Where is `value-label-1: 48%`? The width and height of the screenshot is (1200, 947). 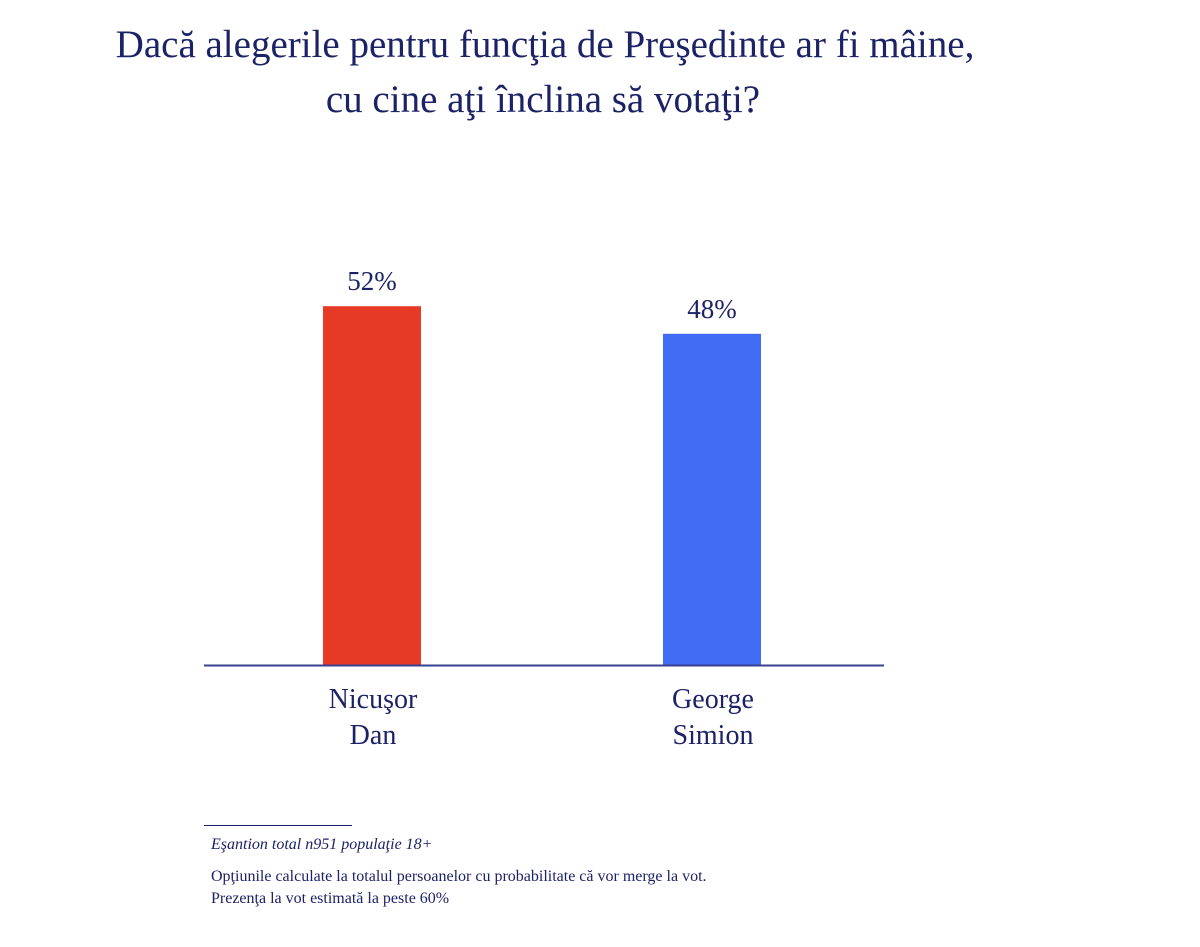 value-label-1: 48% is located at coordinates (712, 309).